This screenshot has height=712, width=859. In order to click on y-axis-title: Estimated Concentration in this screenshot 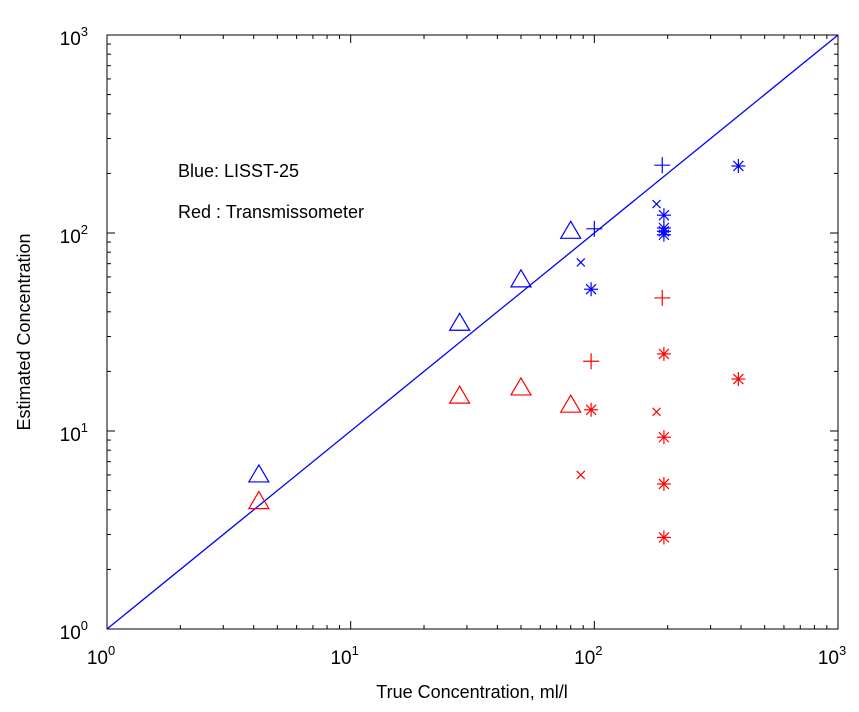, I will do `click(24, 331)`.